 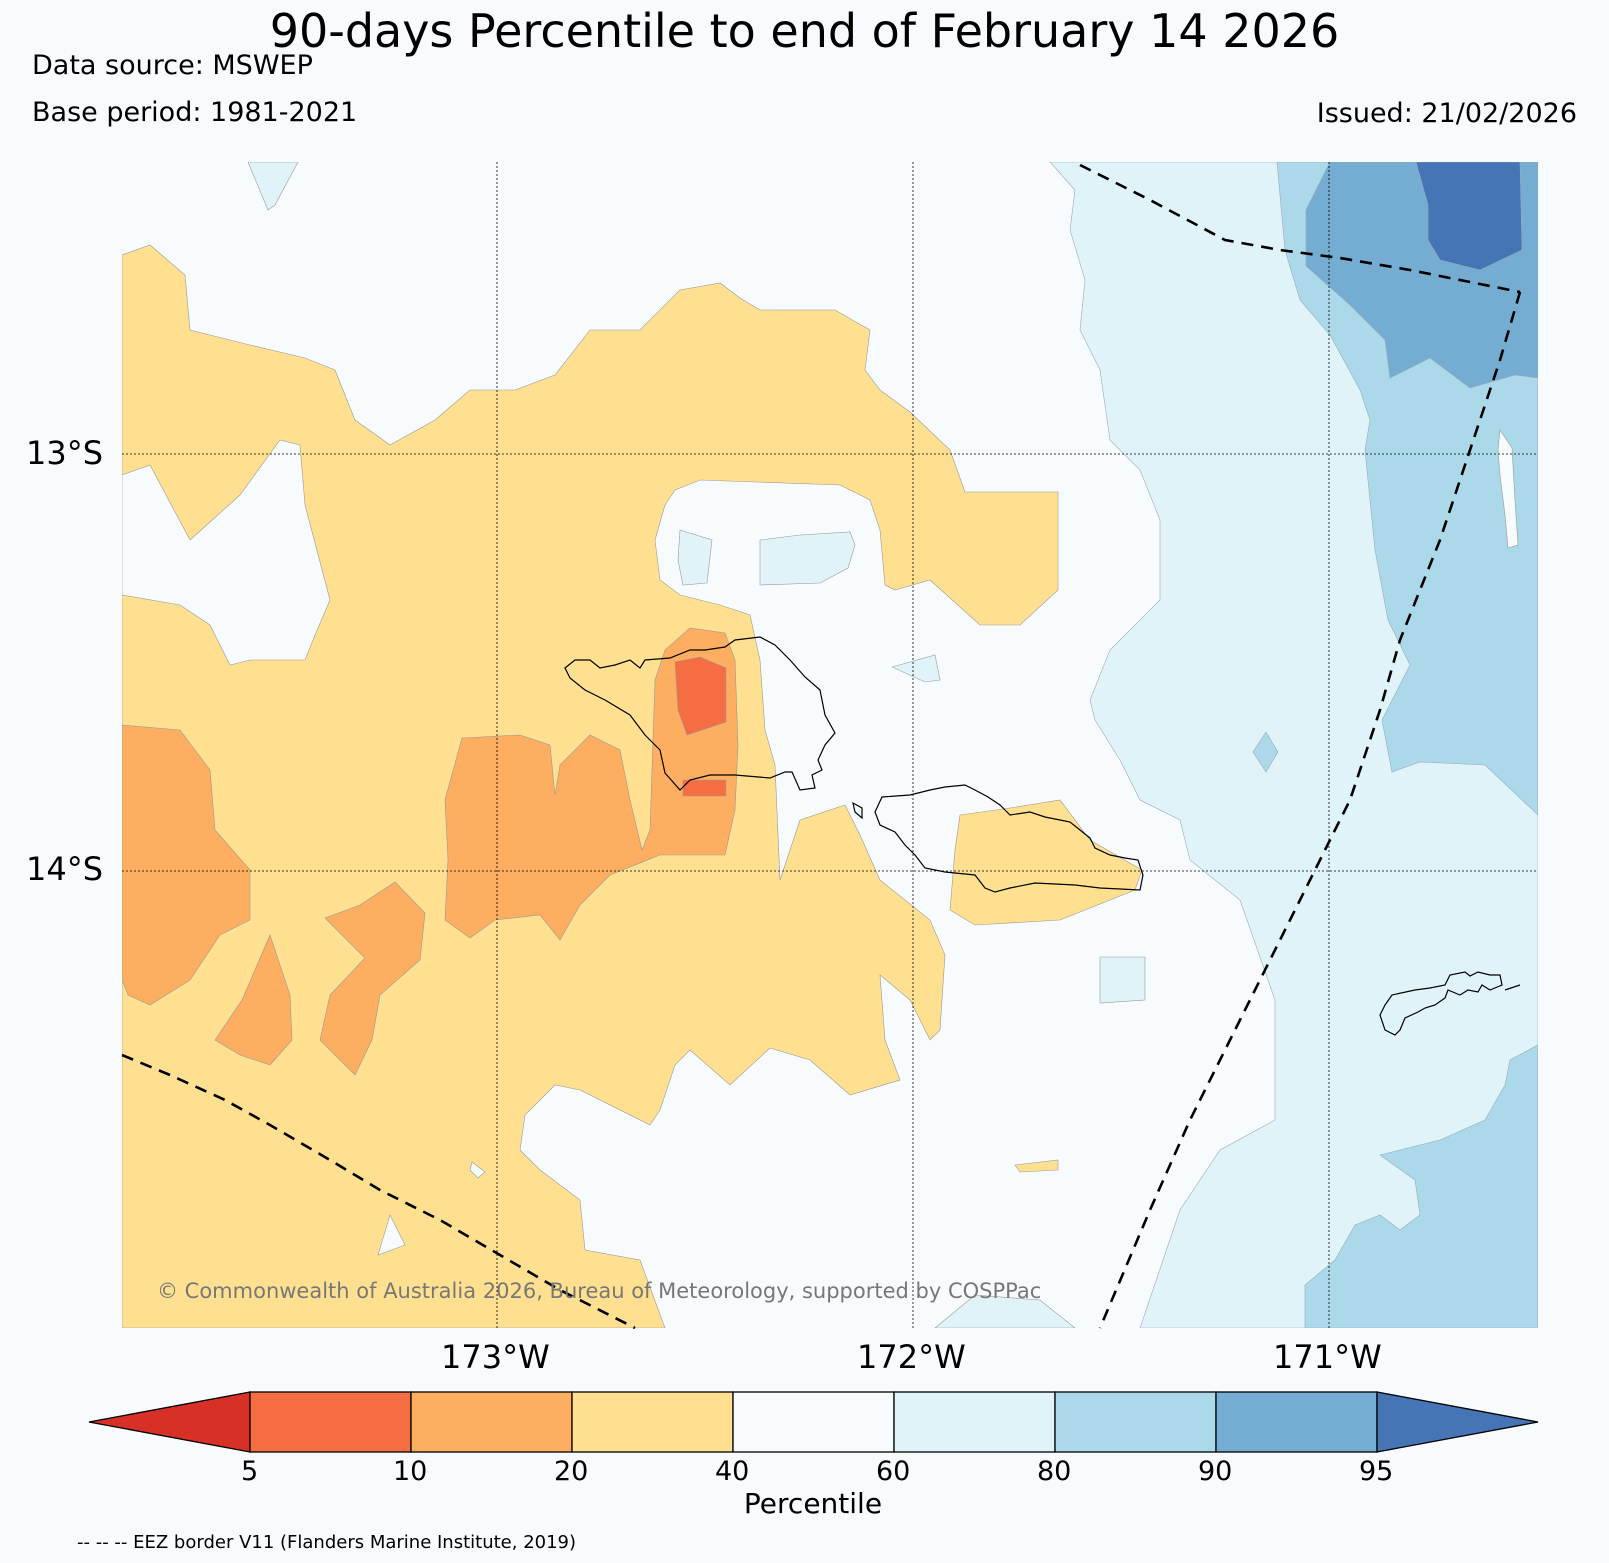 What do you see at coordinates (704, 788) in the screenshot?
I see `field-5-10-b` at bounding box center [704, 788].